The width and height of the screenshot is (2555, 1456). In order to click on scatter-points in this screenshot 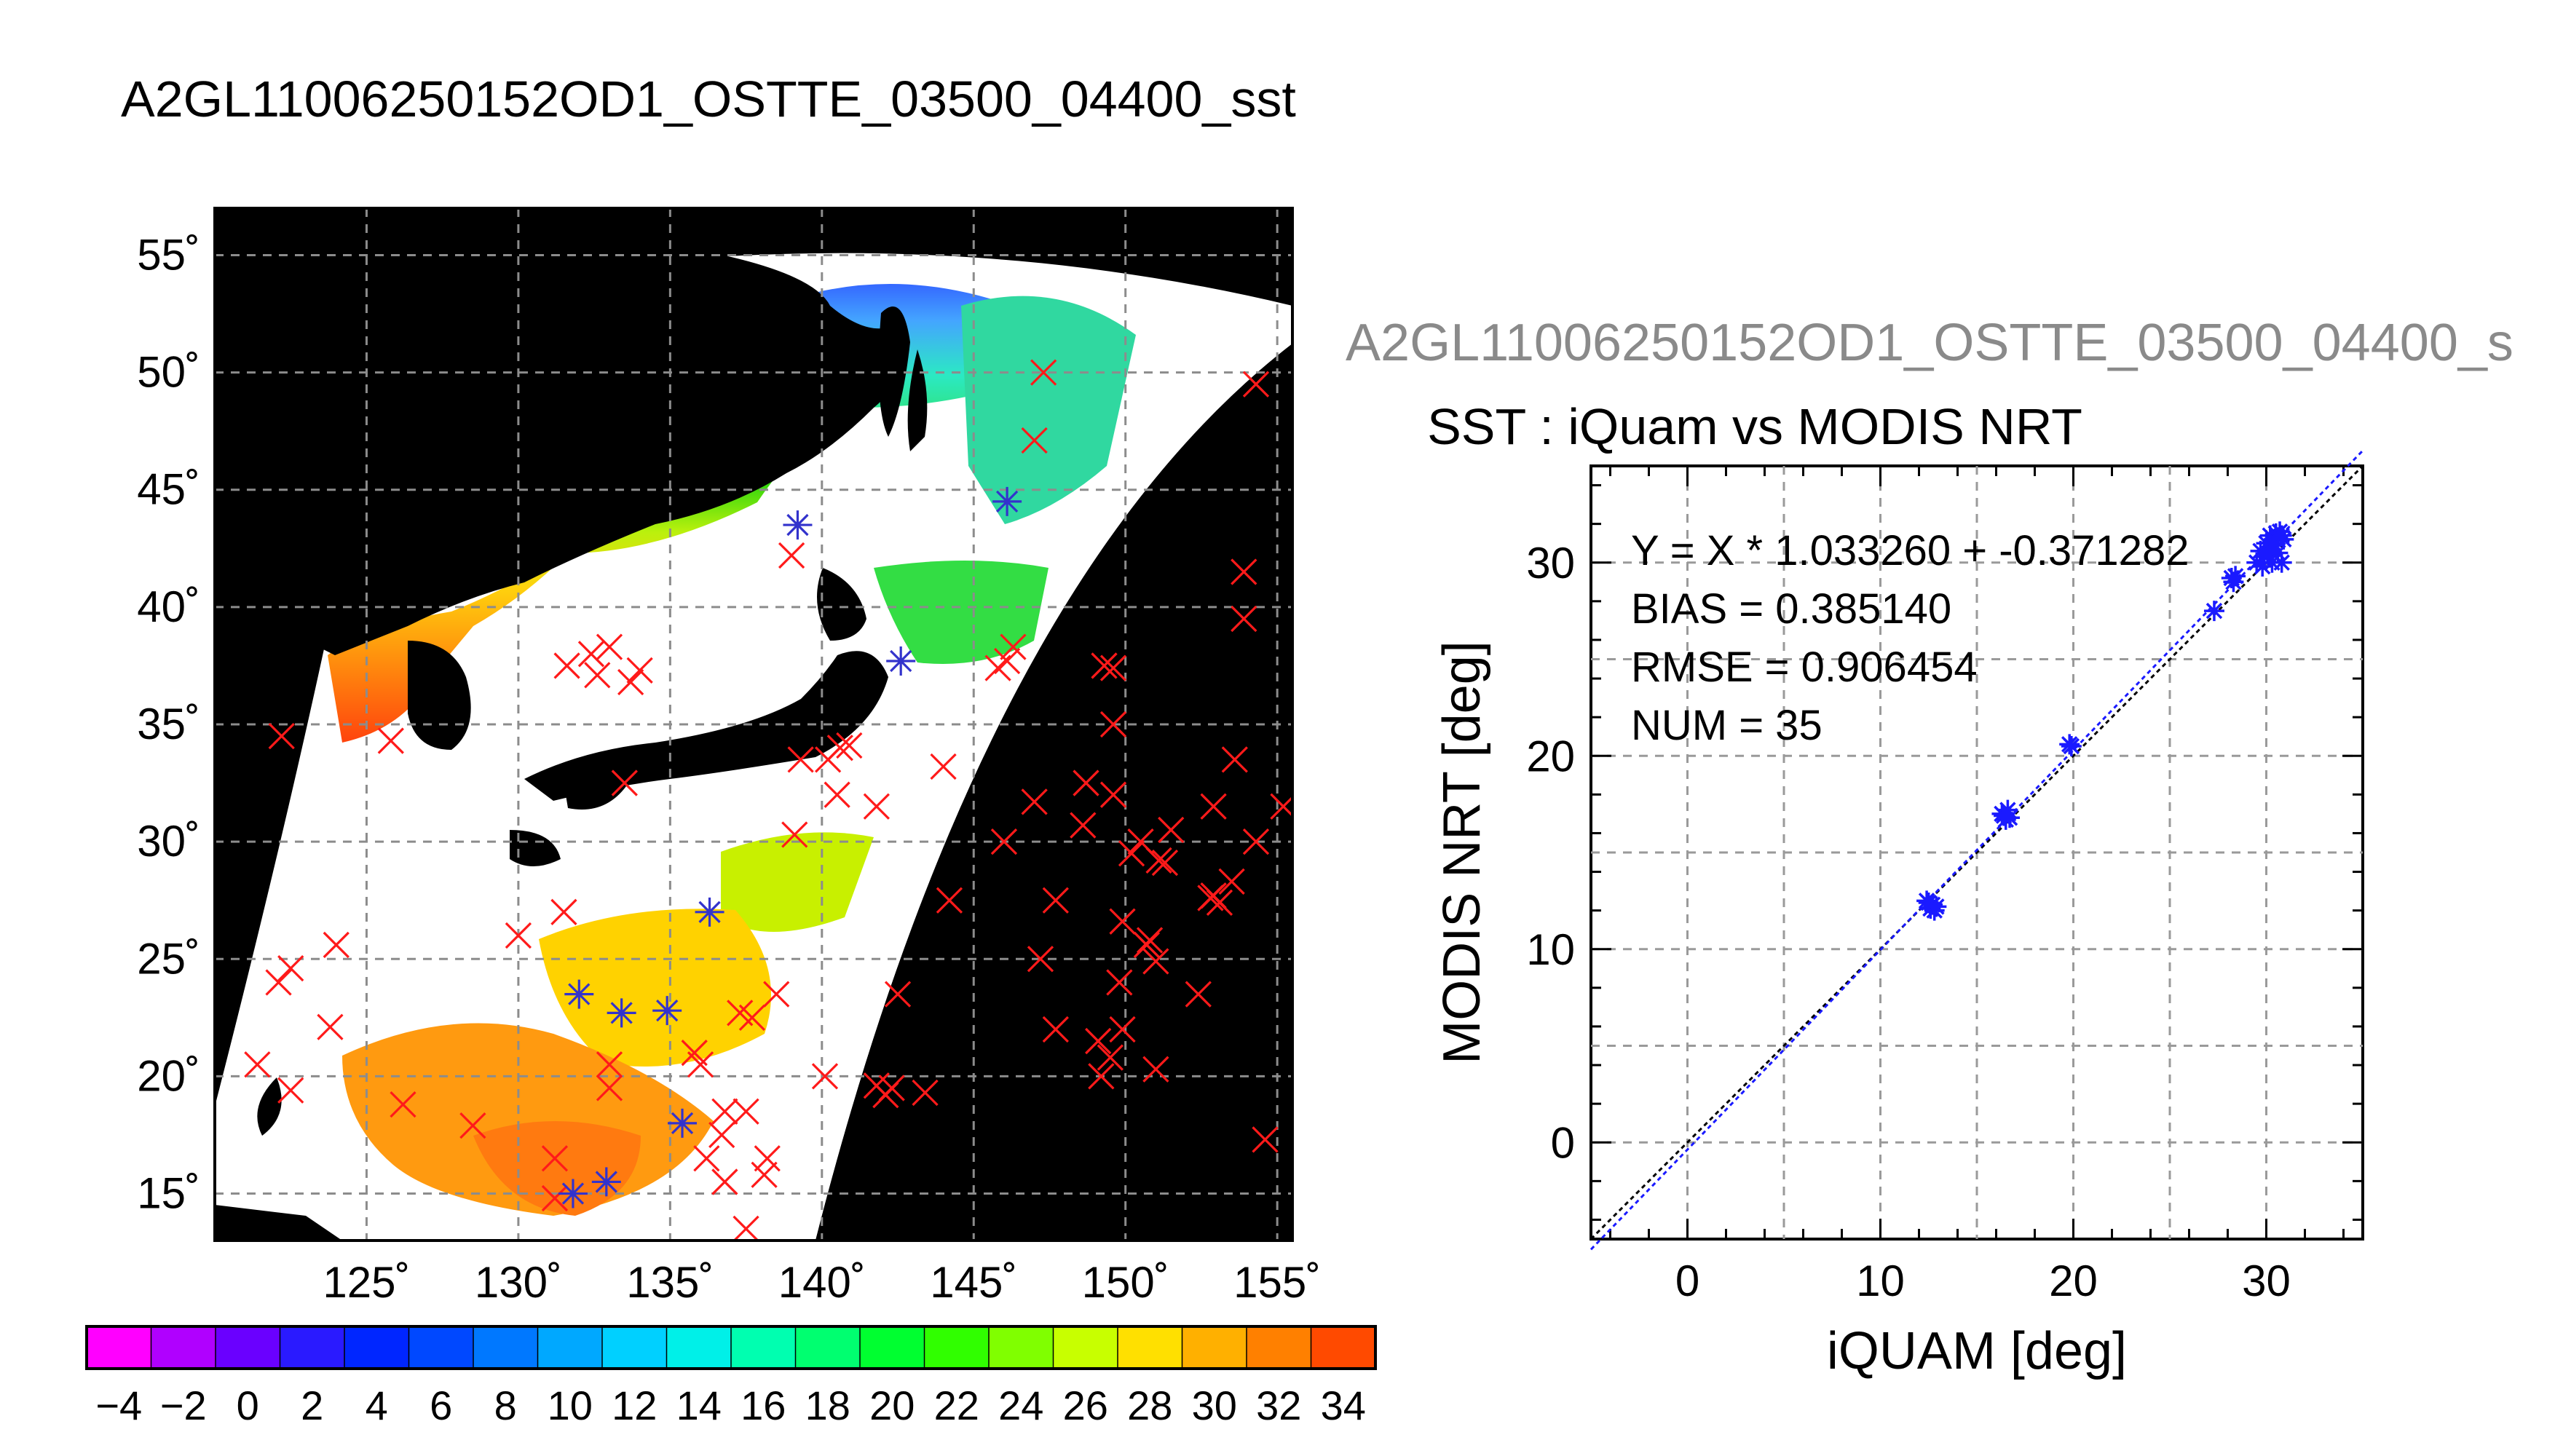, I will do `click(2105, 721)`.